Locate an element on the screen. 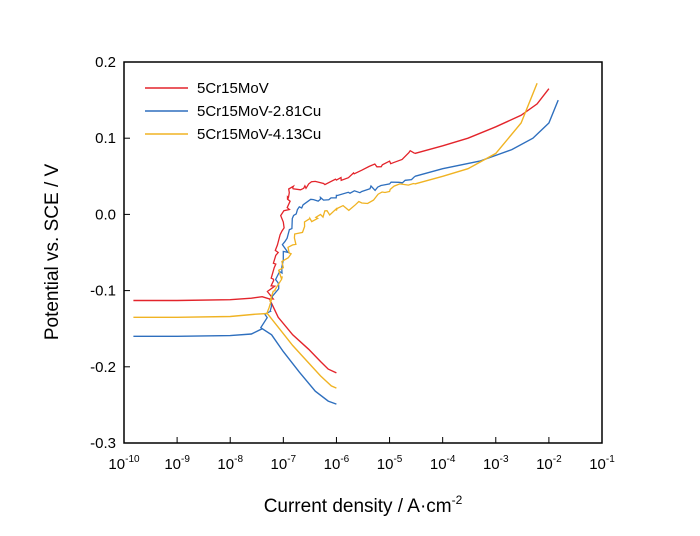 The image size is (700, 536). y-tick-label: -0.2 is located at coordinates (103, 367).